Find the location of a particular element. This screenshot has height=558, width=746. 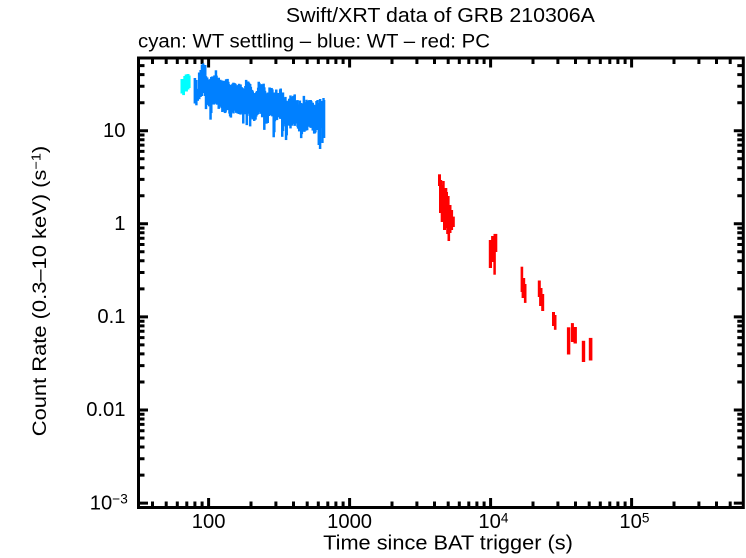

svg-text: 0.01 is located at coordinates (105, 410).